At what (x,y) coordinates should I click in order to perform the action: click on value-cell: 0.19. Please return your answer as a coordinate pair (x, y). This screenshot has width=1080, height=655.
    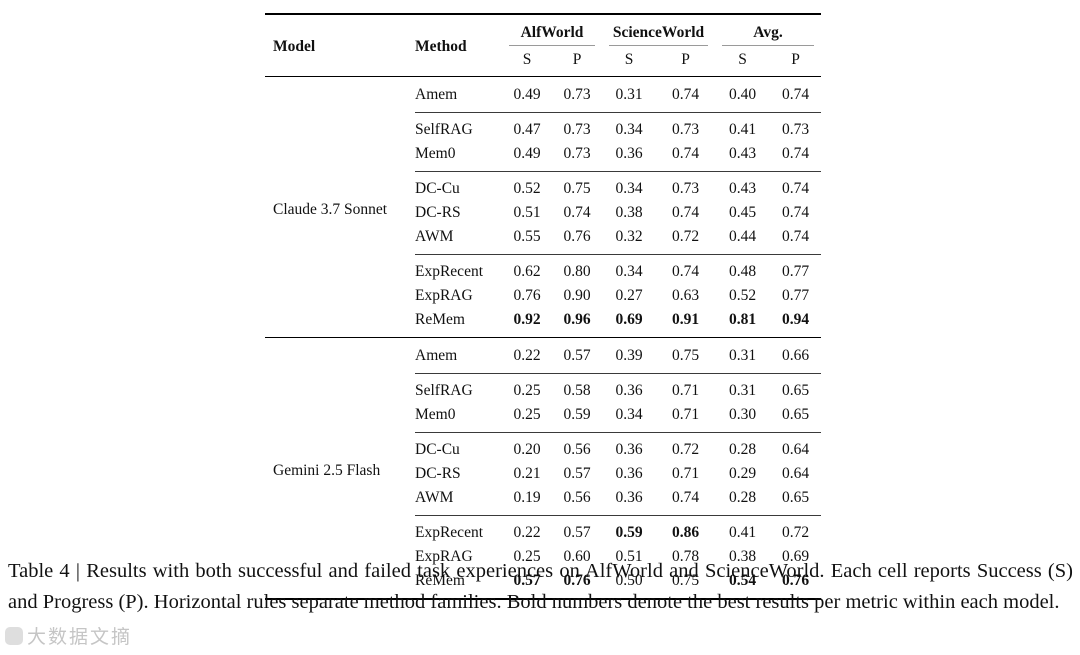
    Looking at the image, I should click on (527, 497).